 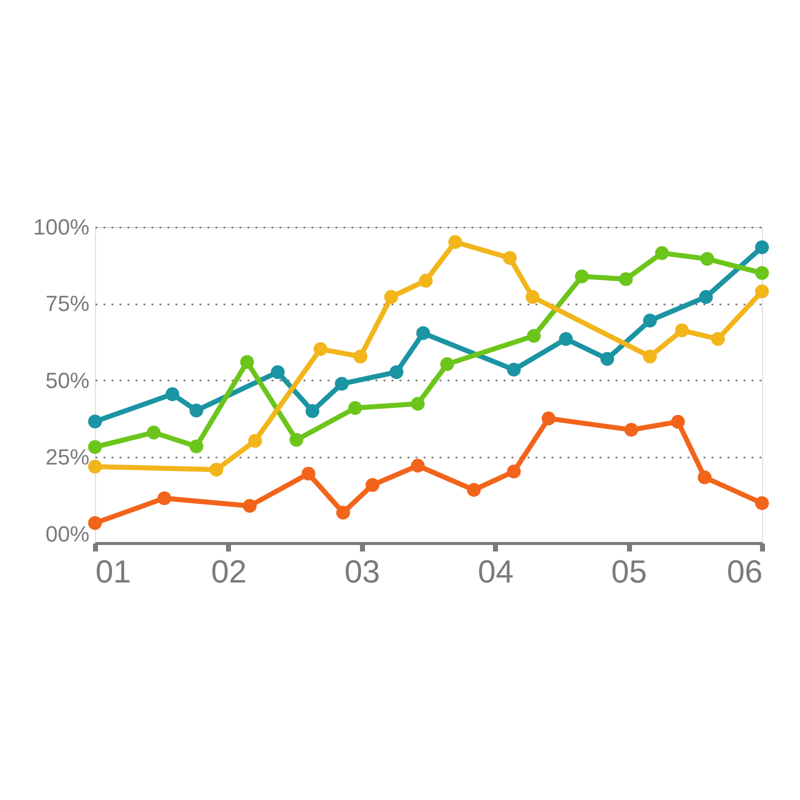 I want to click on y-tick-label: 50%, so click(x=67, y=380).